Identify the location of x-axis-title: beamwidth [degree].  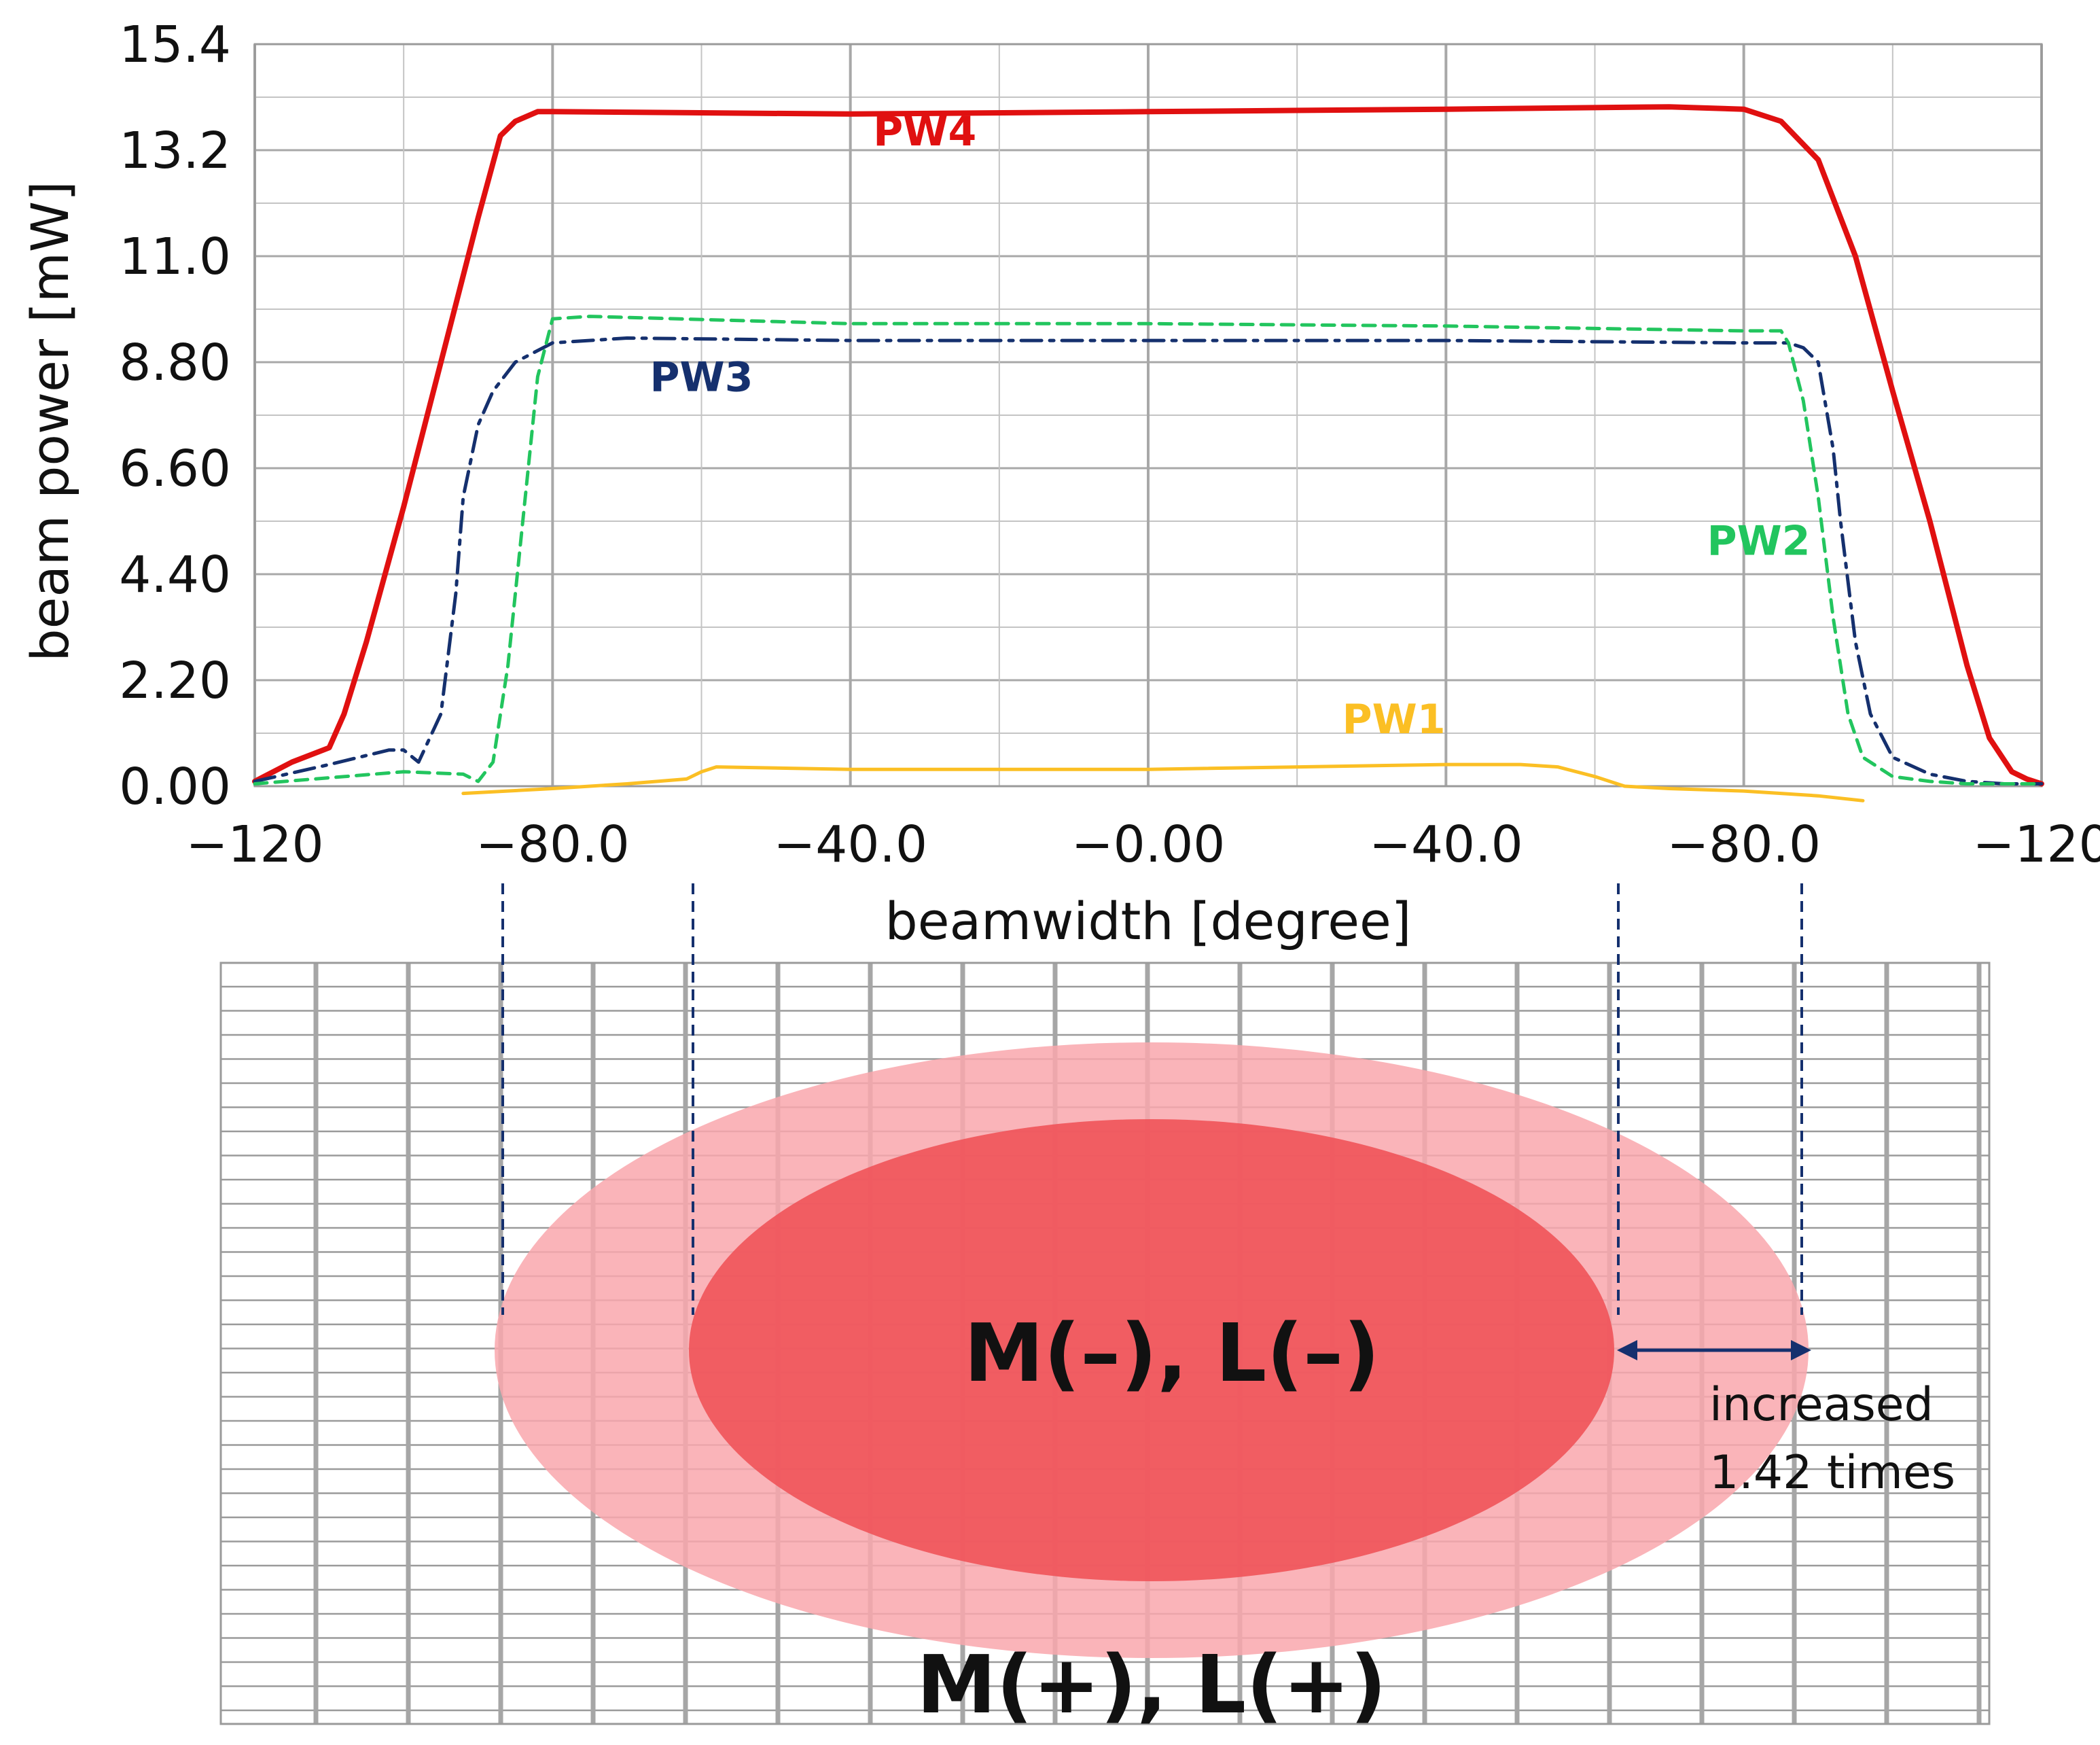
(1148, 921).